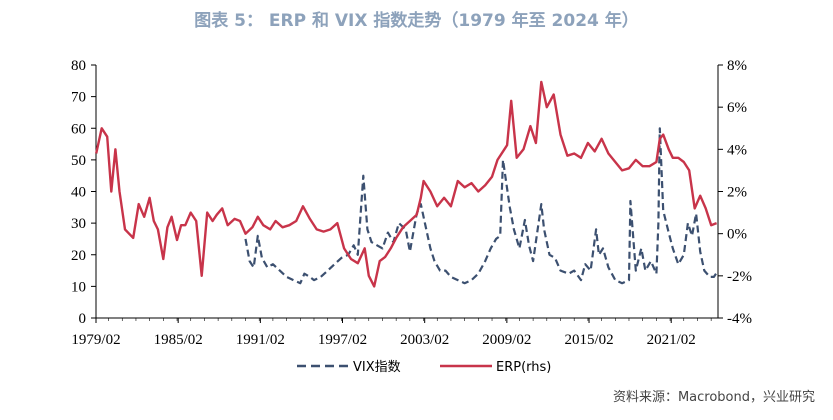 The height and width of the screenshot is (420, 833). Describe the element at coordinates (83, 319) in the screenshot. I see `y-left-tick-label: 0` at that location.